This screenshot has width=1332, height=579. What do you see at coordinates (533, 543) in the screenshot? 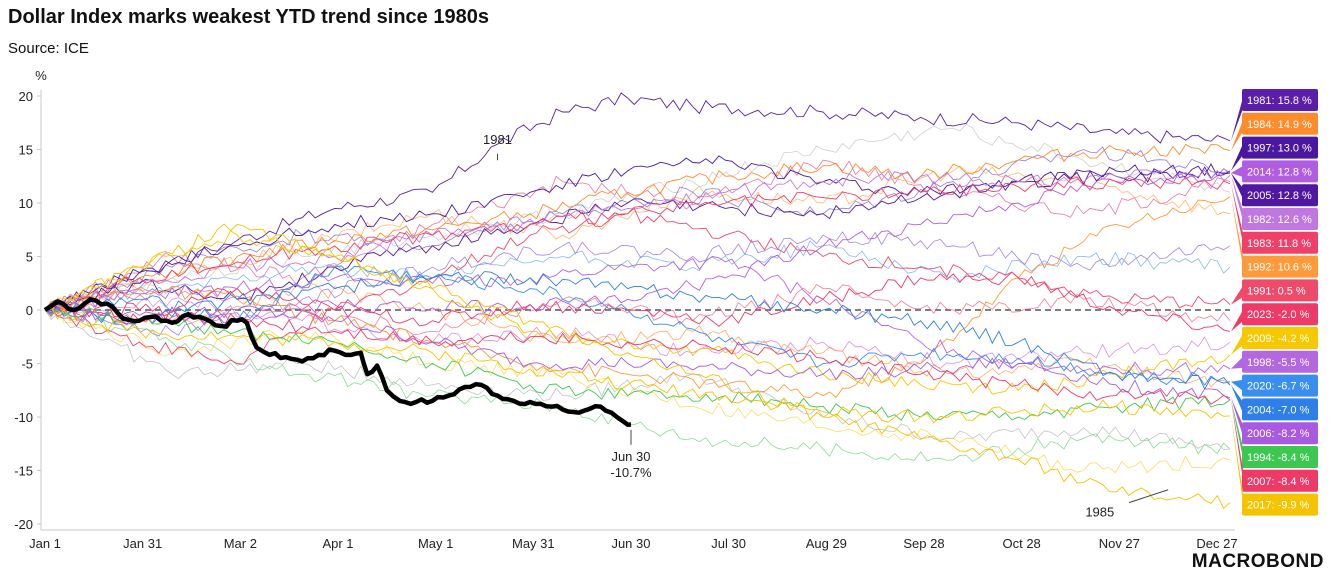
I see `x-tick: May 31` at bounding box center [533, 543].